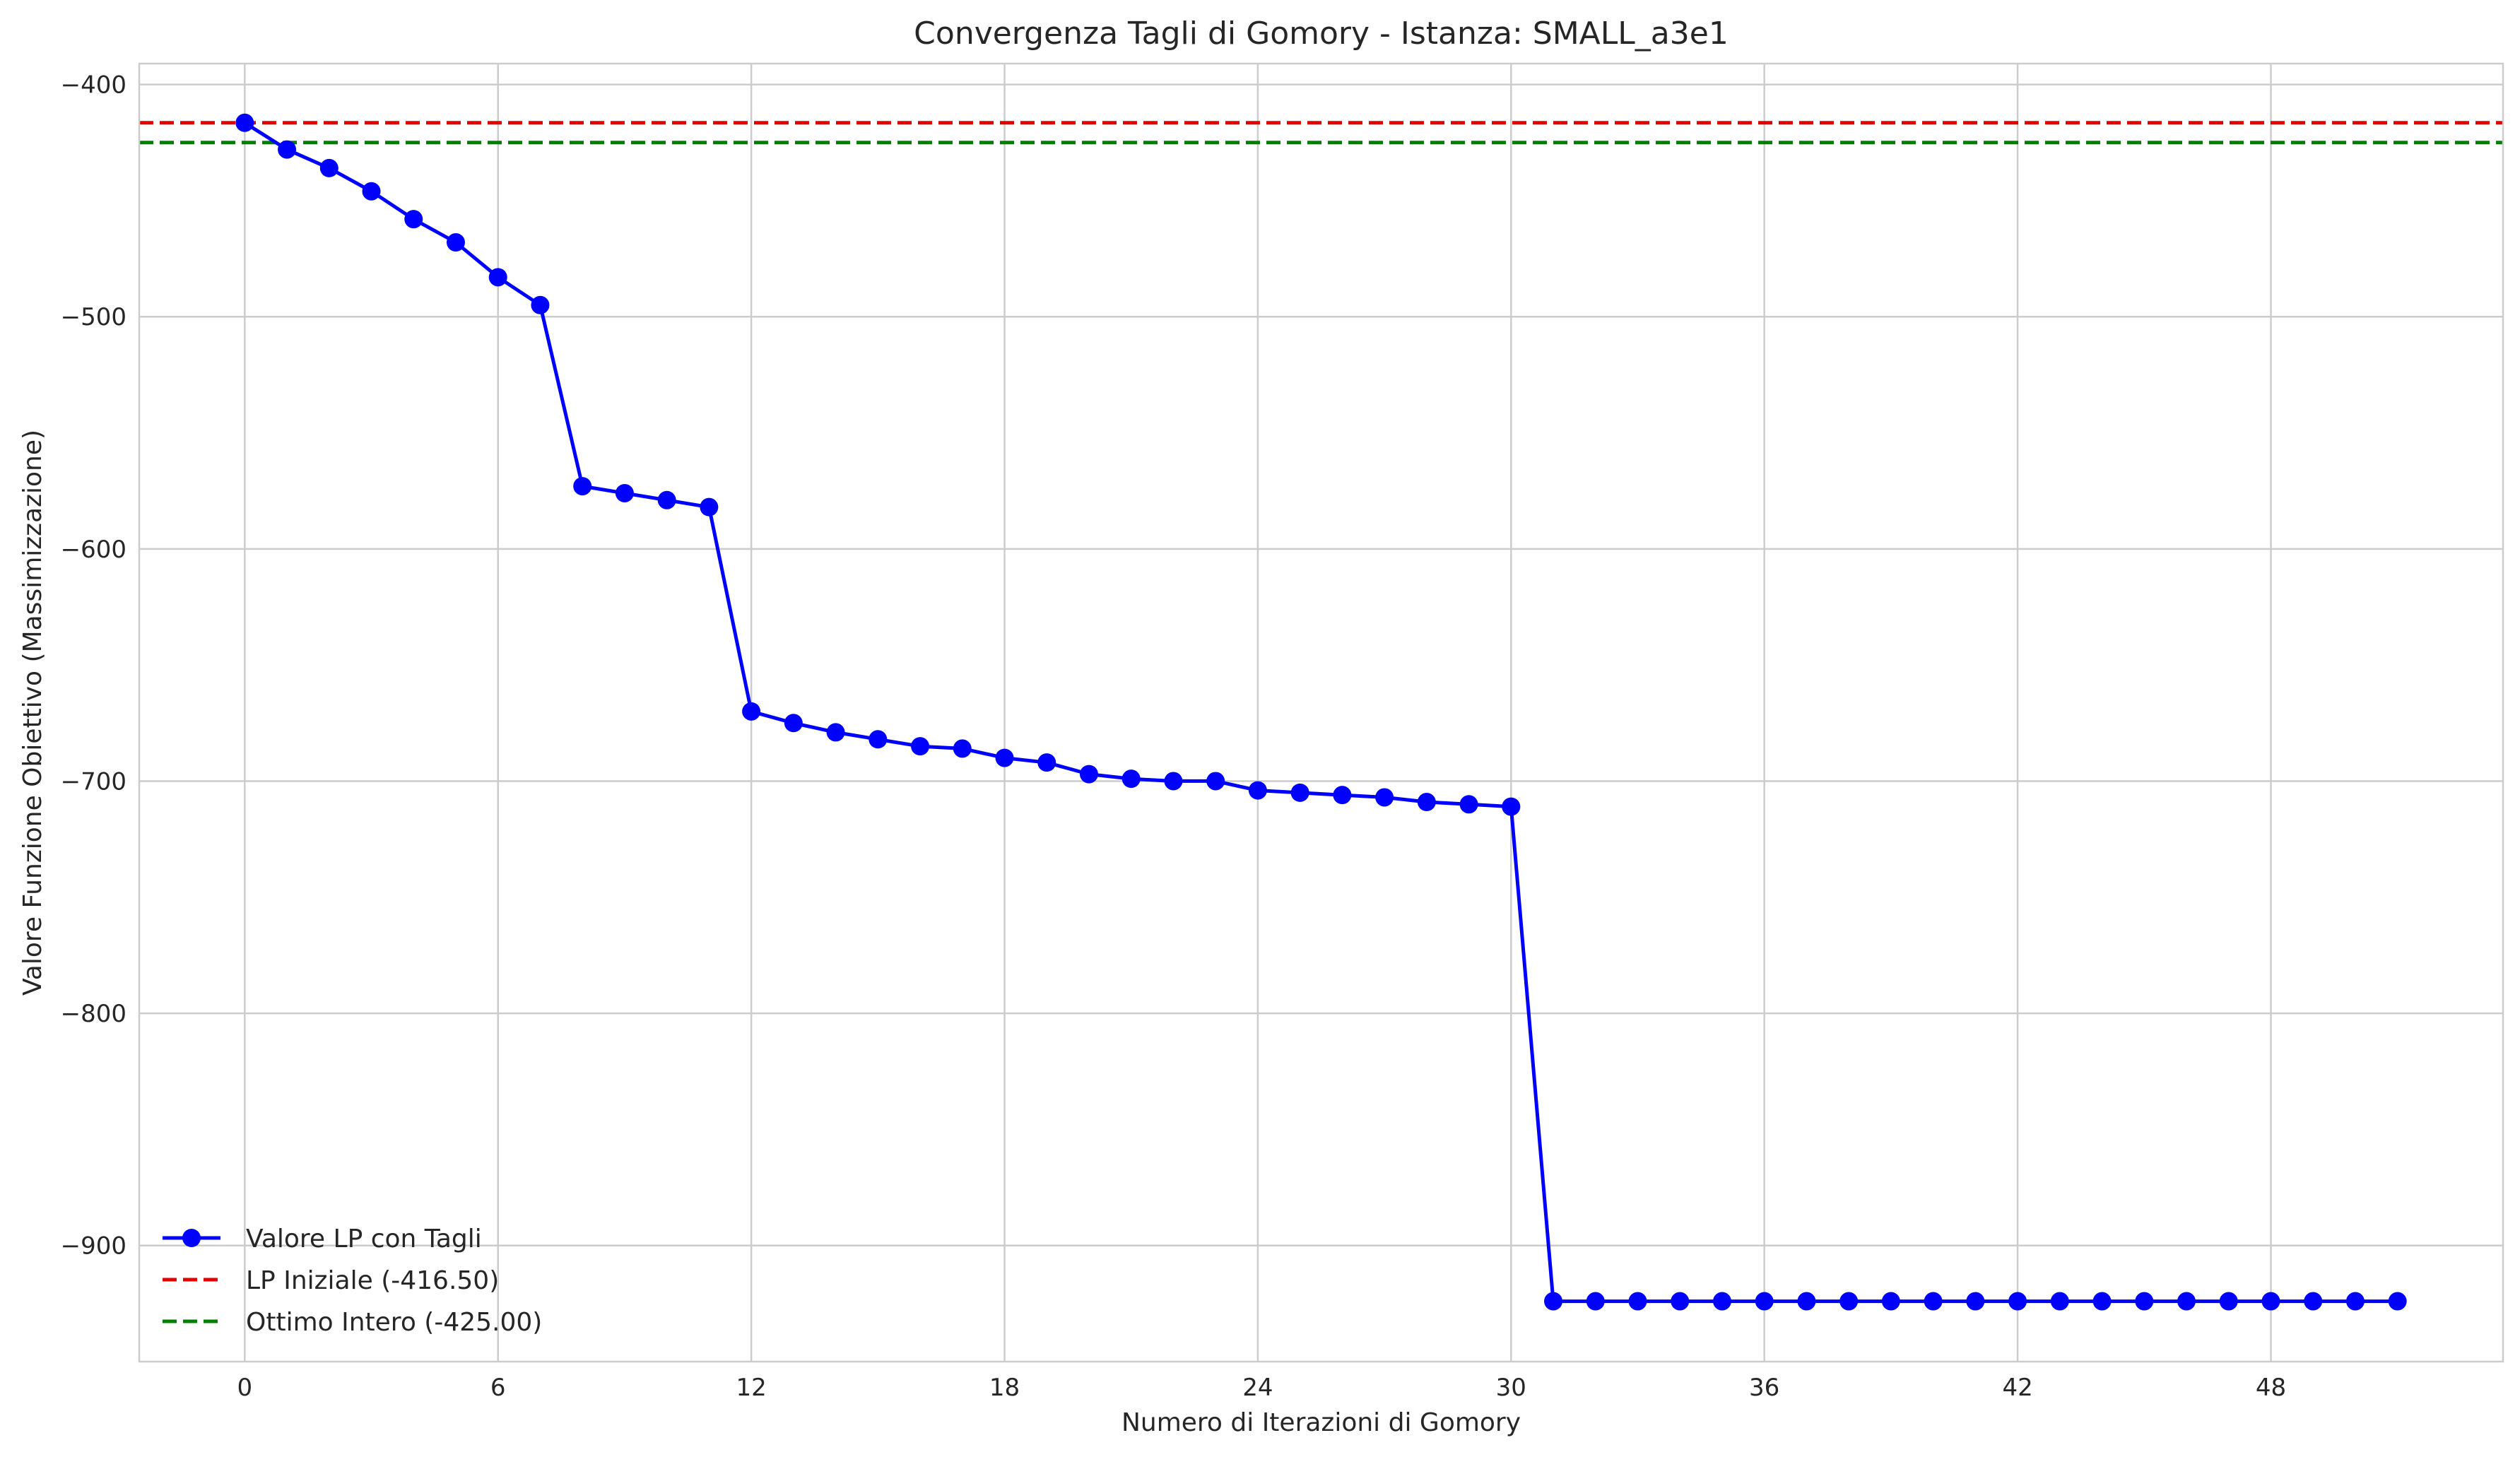 The height and width of the screenshot is (1457, 2520). Describe the element at coordinates (1321, 1422) in the screenshot. I see `x-axis-title: Numero di Iterazioni di Gomory` at that location.